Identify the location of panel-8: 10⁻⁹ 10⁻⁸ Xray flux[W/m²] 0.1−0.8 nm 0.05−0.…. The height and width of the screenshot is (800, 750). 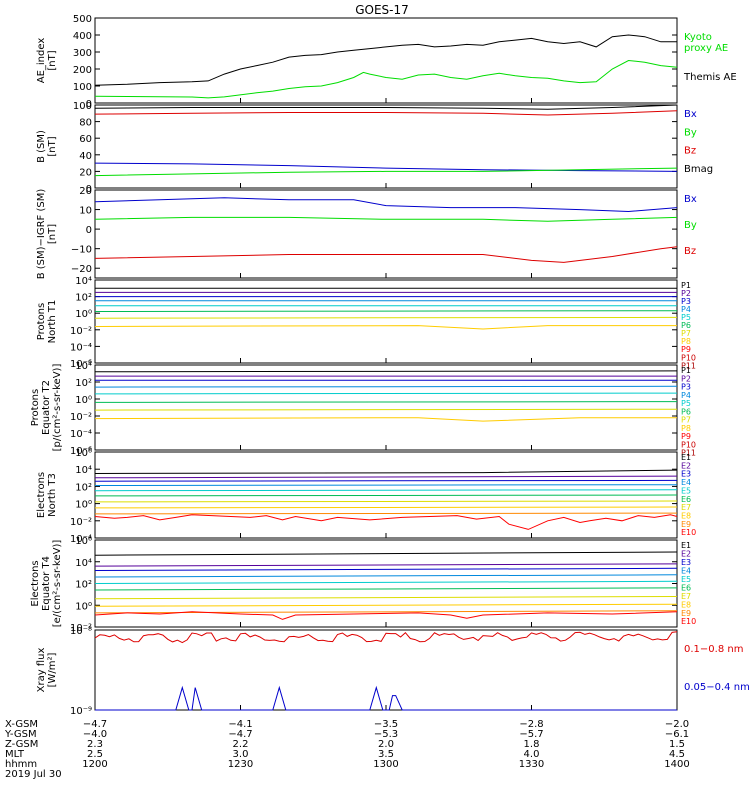
(393, 671).